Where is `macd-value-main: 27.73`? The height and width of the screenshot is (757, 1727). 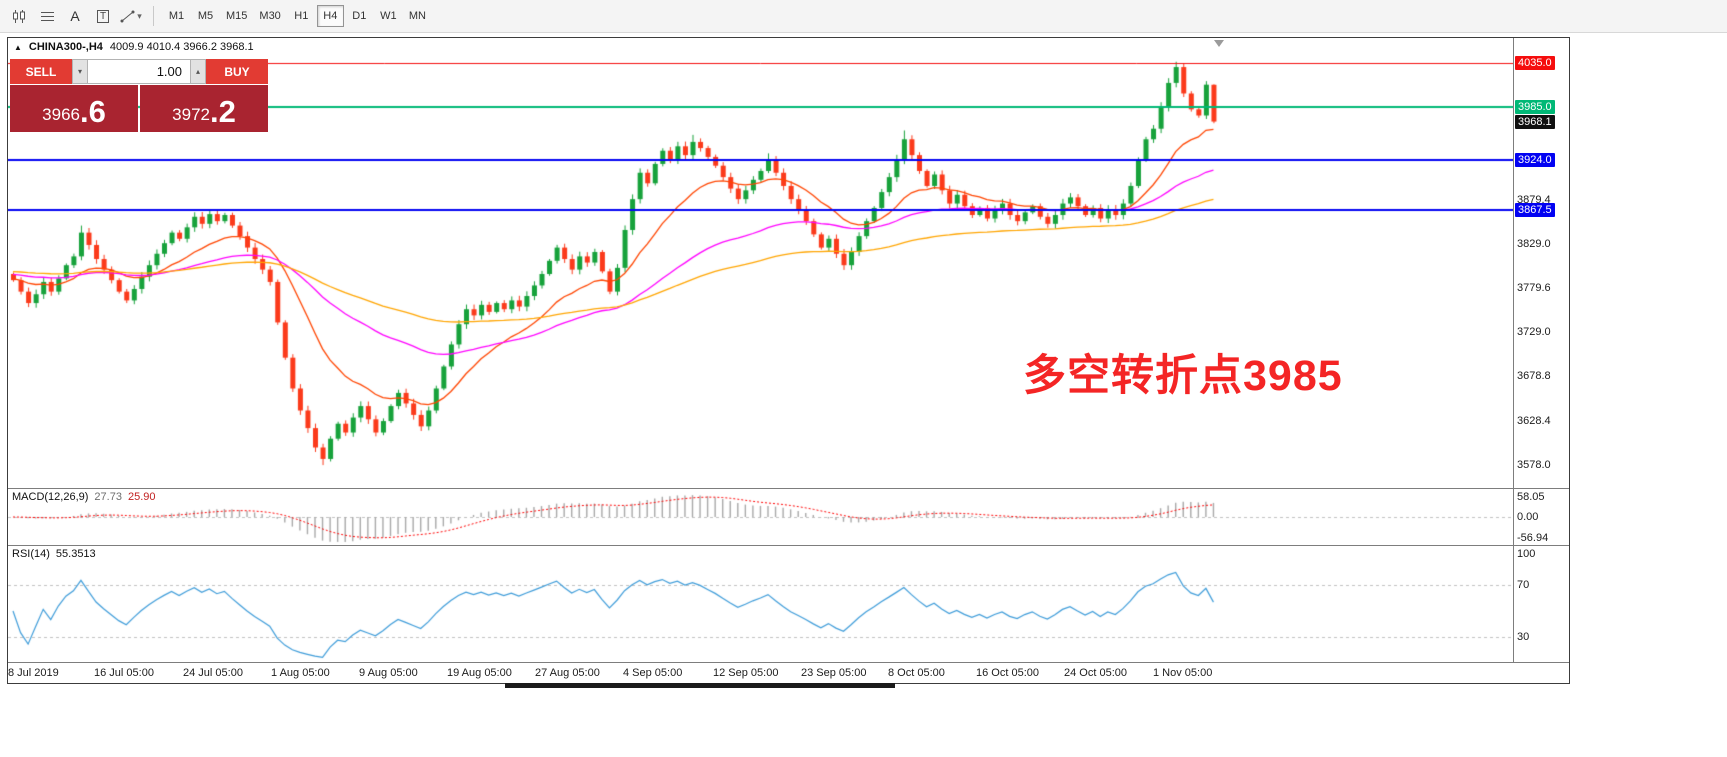
macd-value-main: 27.73 is located at coordinates (108, 497).